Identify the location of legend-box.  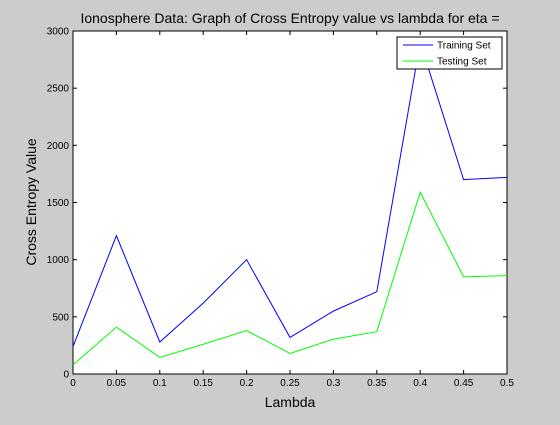
(449, 53).